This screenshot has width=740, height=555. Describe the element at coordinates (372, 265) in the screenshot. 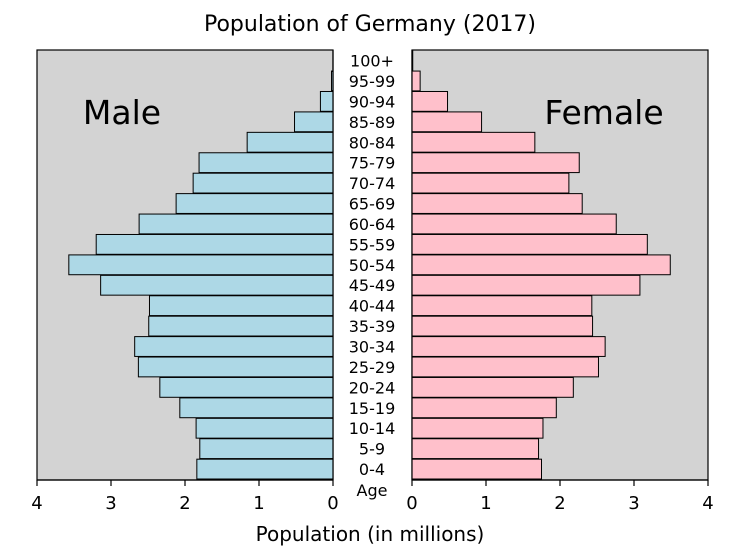

I see `age-label-50-54: 50-54` at that location.